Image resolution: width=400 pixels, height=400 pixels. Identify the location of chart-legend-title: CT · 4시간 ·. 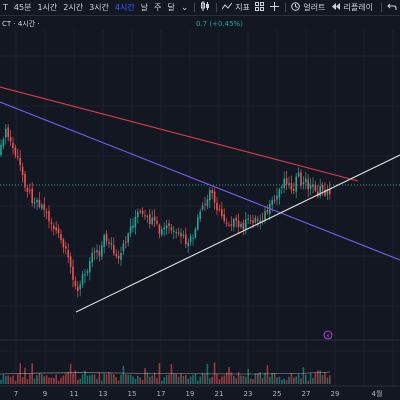
(21, 23).